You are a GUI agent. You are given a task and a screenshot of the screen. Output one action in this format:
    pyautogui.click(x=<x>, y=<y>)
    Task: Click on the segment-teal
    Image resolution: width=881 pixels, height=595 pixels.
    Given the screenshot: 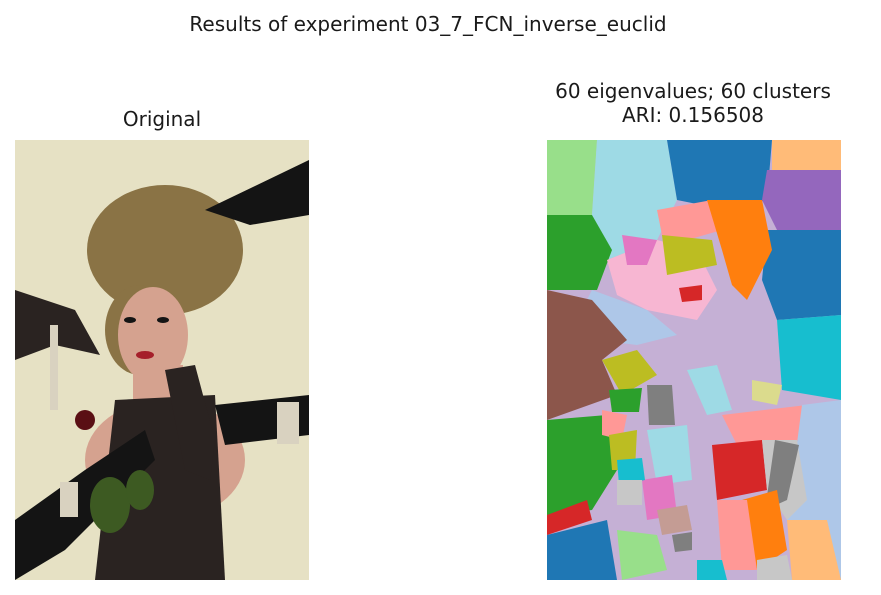 What is the action you would take?
    pyautogui.click(x=809, y=357)
    